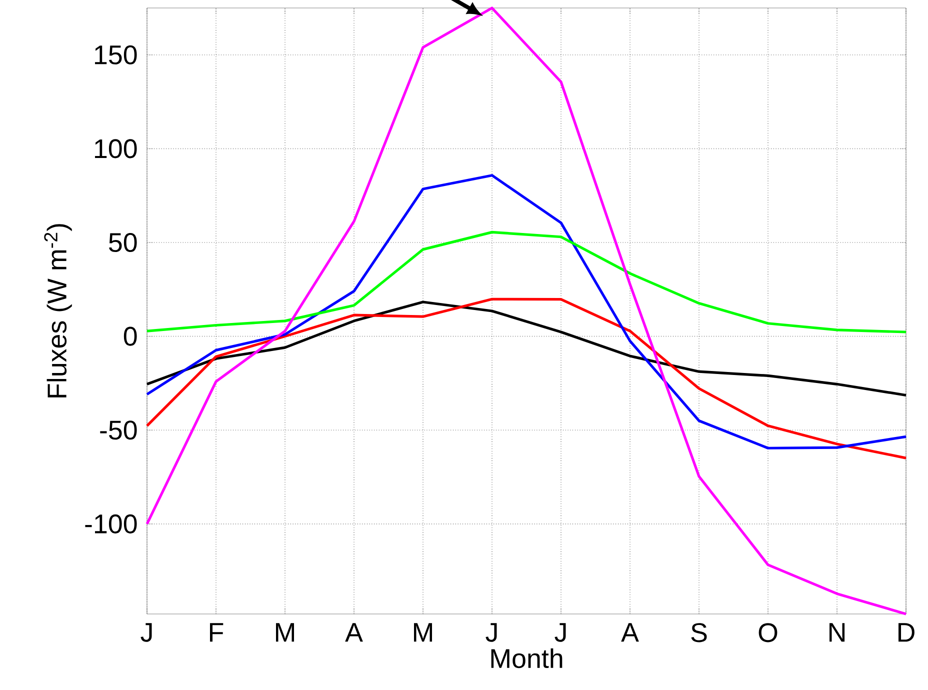  Describe the element at coordinates (118, 430) in the screenshot. I see `y-tick-label: -50` at that location.